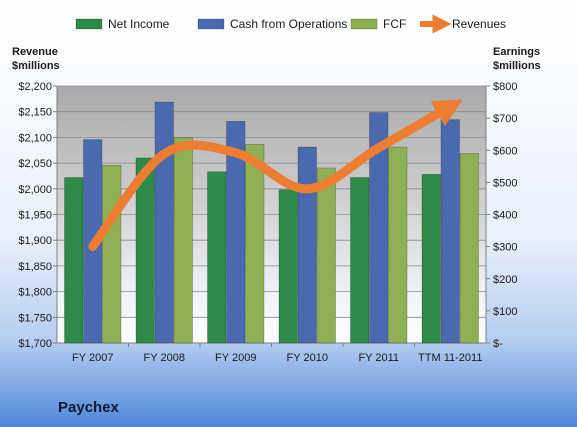 This screenshot has width=577, height=427. Describe the element at coordinates (35, 113) in the screenshot. I see `left-tick-label: $2,150` at that location.